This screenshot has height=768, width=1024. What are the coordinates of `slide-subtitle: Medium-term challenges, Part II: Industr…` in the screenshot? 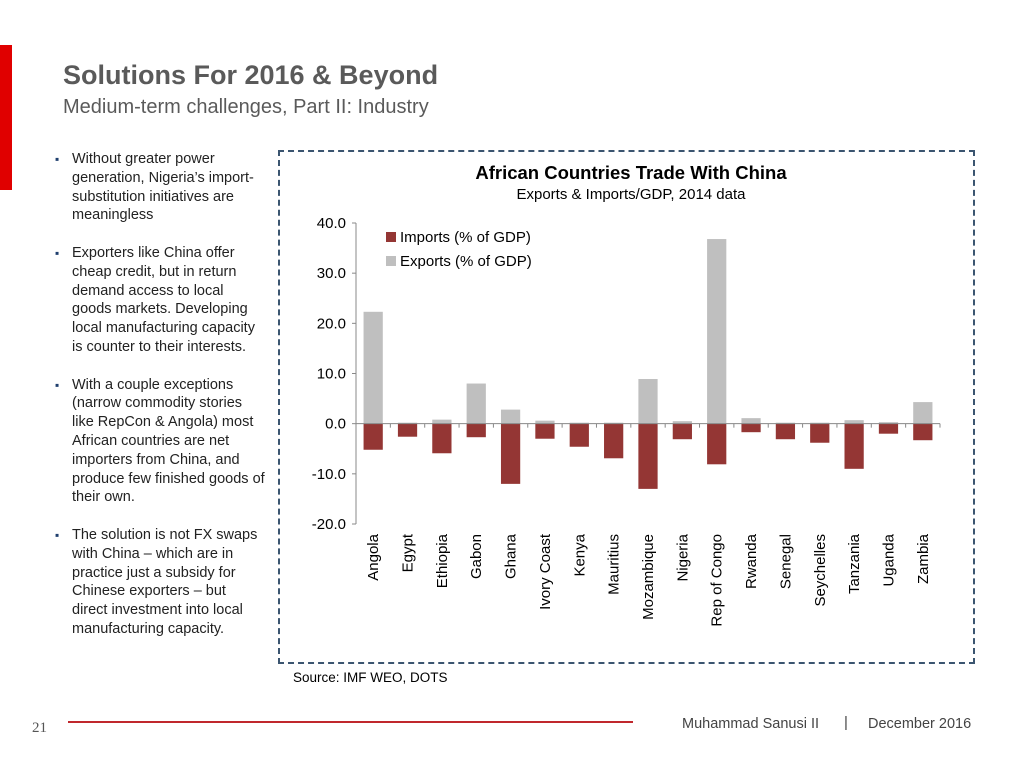 It's located at (246, 107).